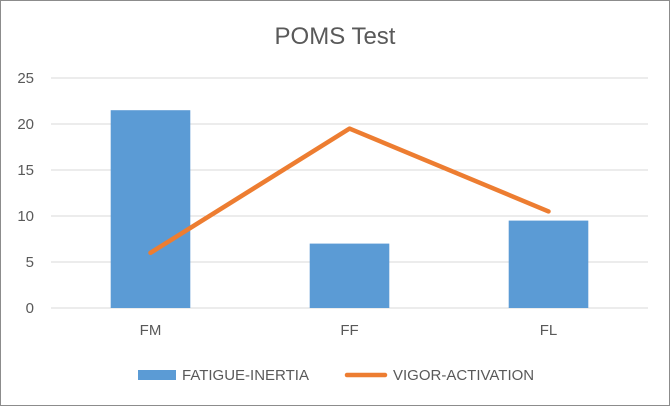 The width and height of the screenshot is (670, 406). Describe the element at coordinates (549, 330) in the screenshot. I see `x-category-label: FL` at that location.